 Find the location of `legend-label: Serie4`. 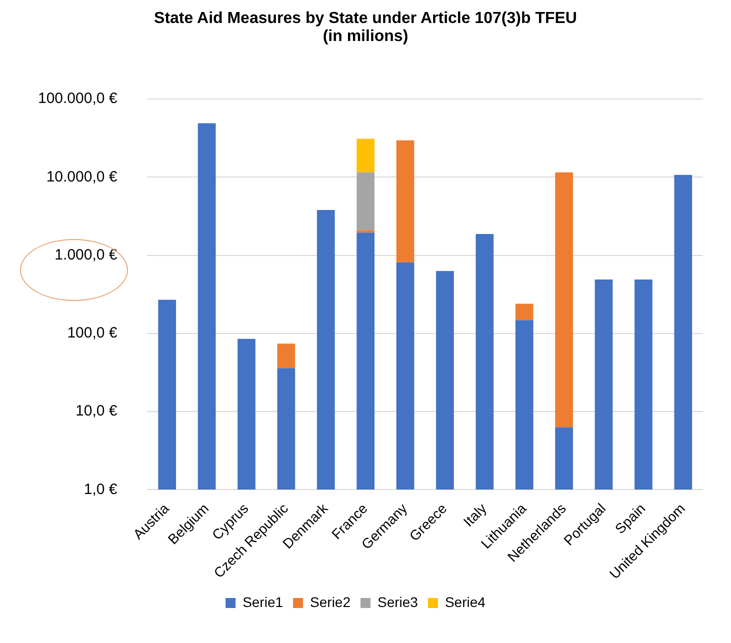

legend-label: Serie4 is located at coordinates (465, 602).